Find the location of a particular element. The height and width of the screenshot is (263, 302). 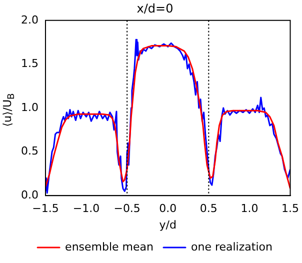

y-tick-label: 2.0 is located at coordinates (29, 19).